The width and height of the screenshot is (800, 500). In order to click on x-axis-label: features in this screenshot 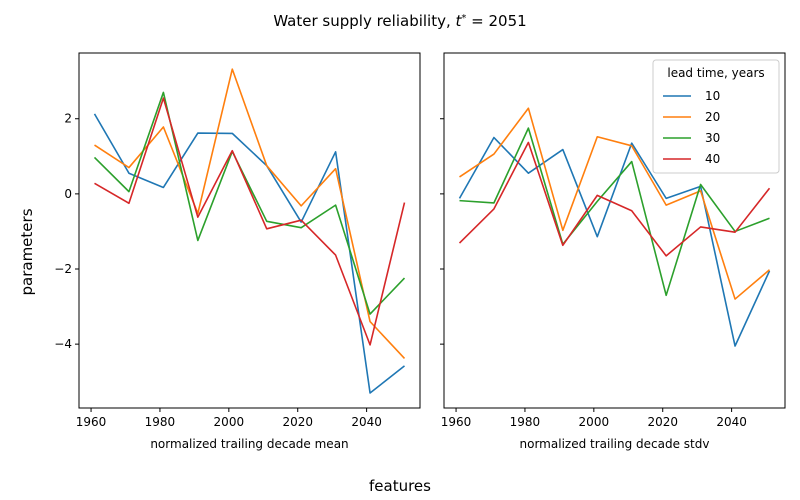, I will do `click(400, 486)`.